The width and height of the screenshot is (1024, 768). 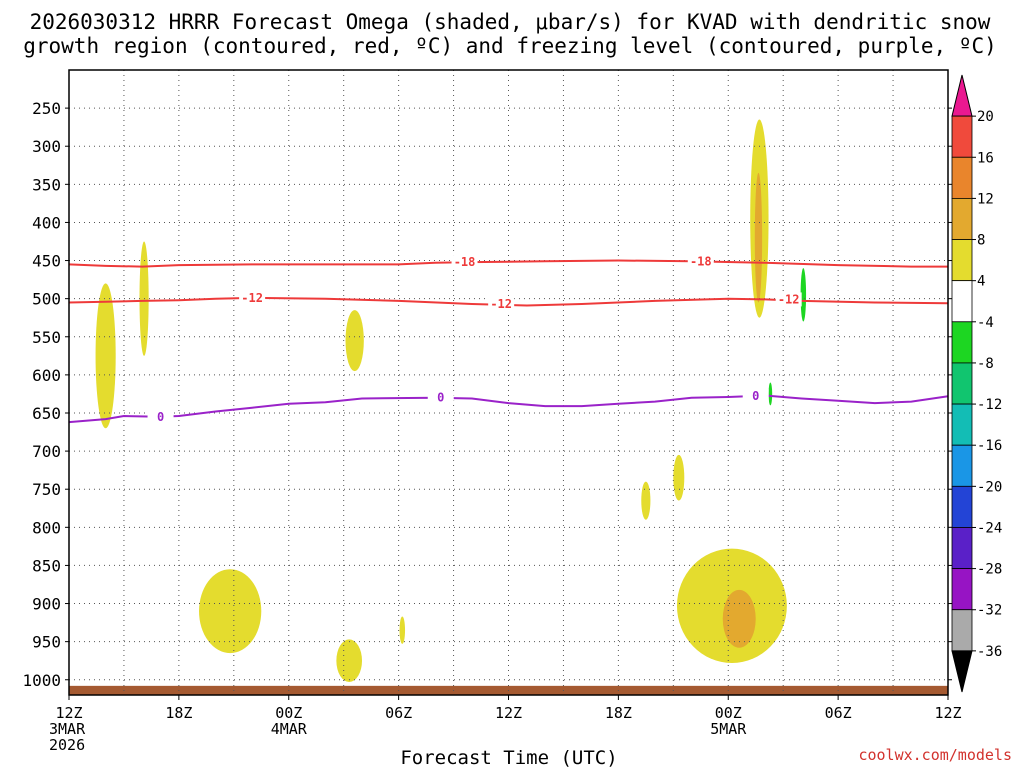 I want to click on y-tick-label: 350, so click(x=46, y=184).